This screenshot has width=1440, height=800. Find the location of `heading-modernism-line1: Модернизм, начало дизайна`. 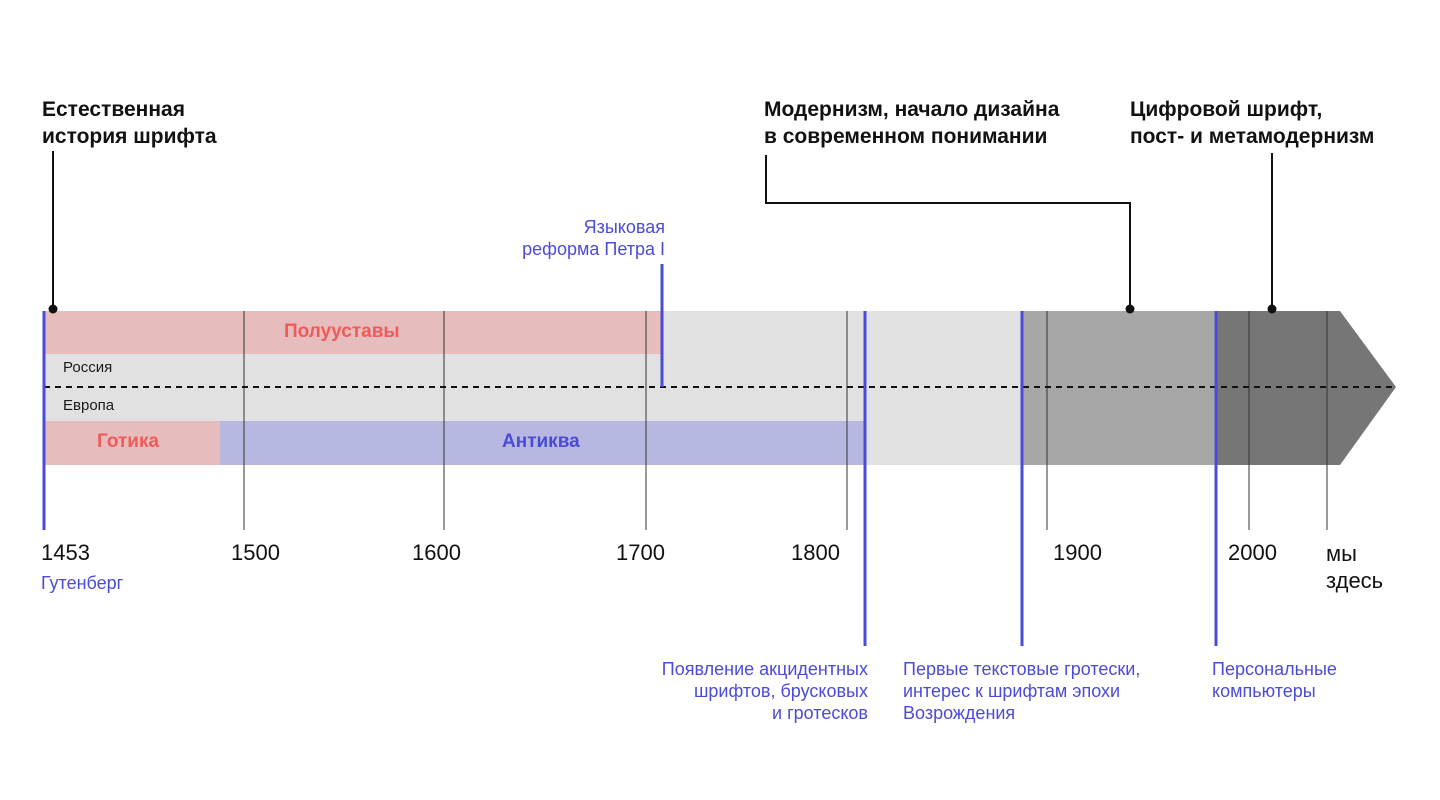

heading-modernism-line1: Модернизм, начало дизайна is located at coordinates (912, 109).